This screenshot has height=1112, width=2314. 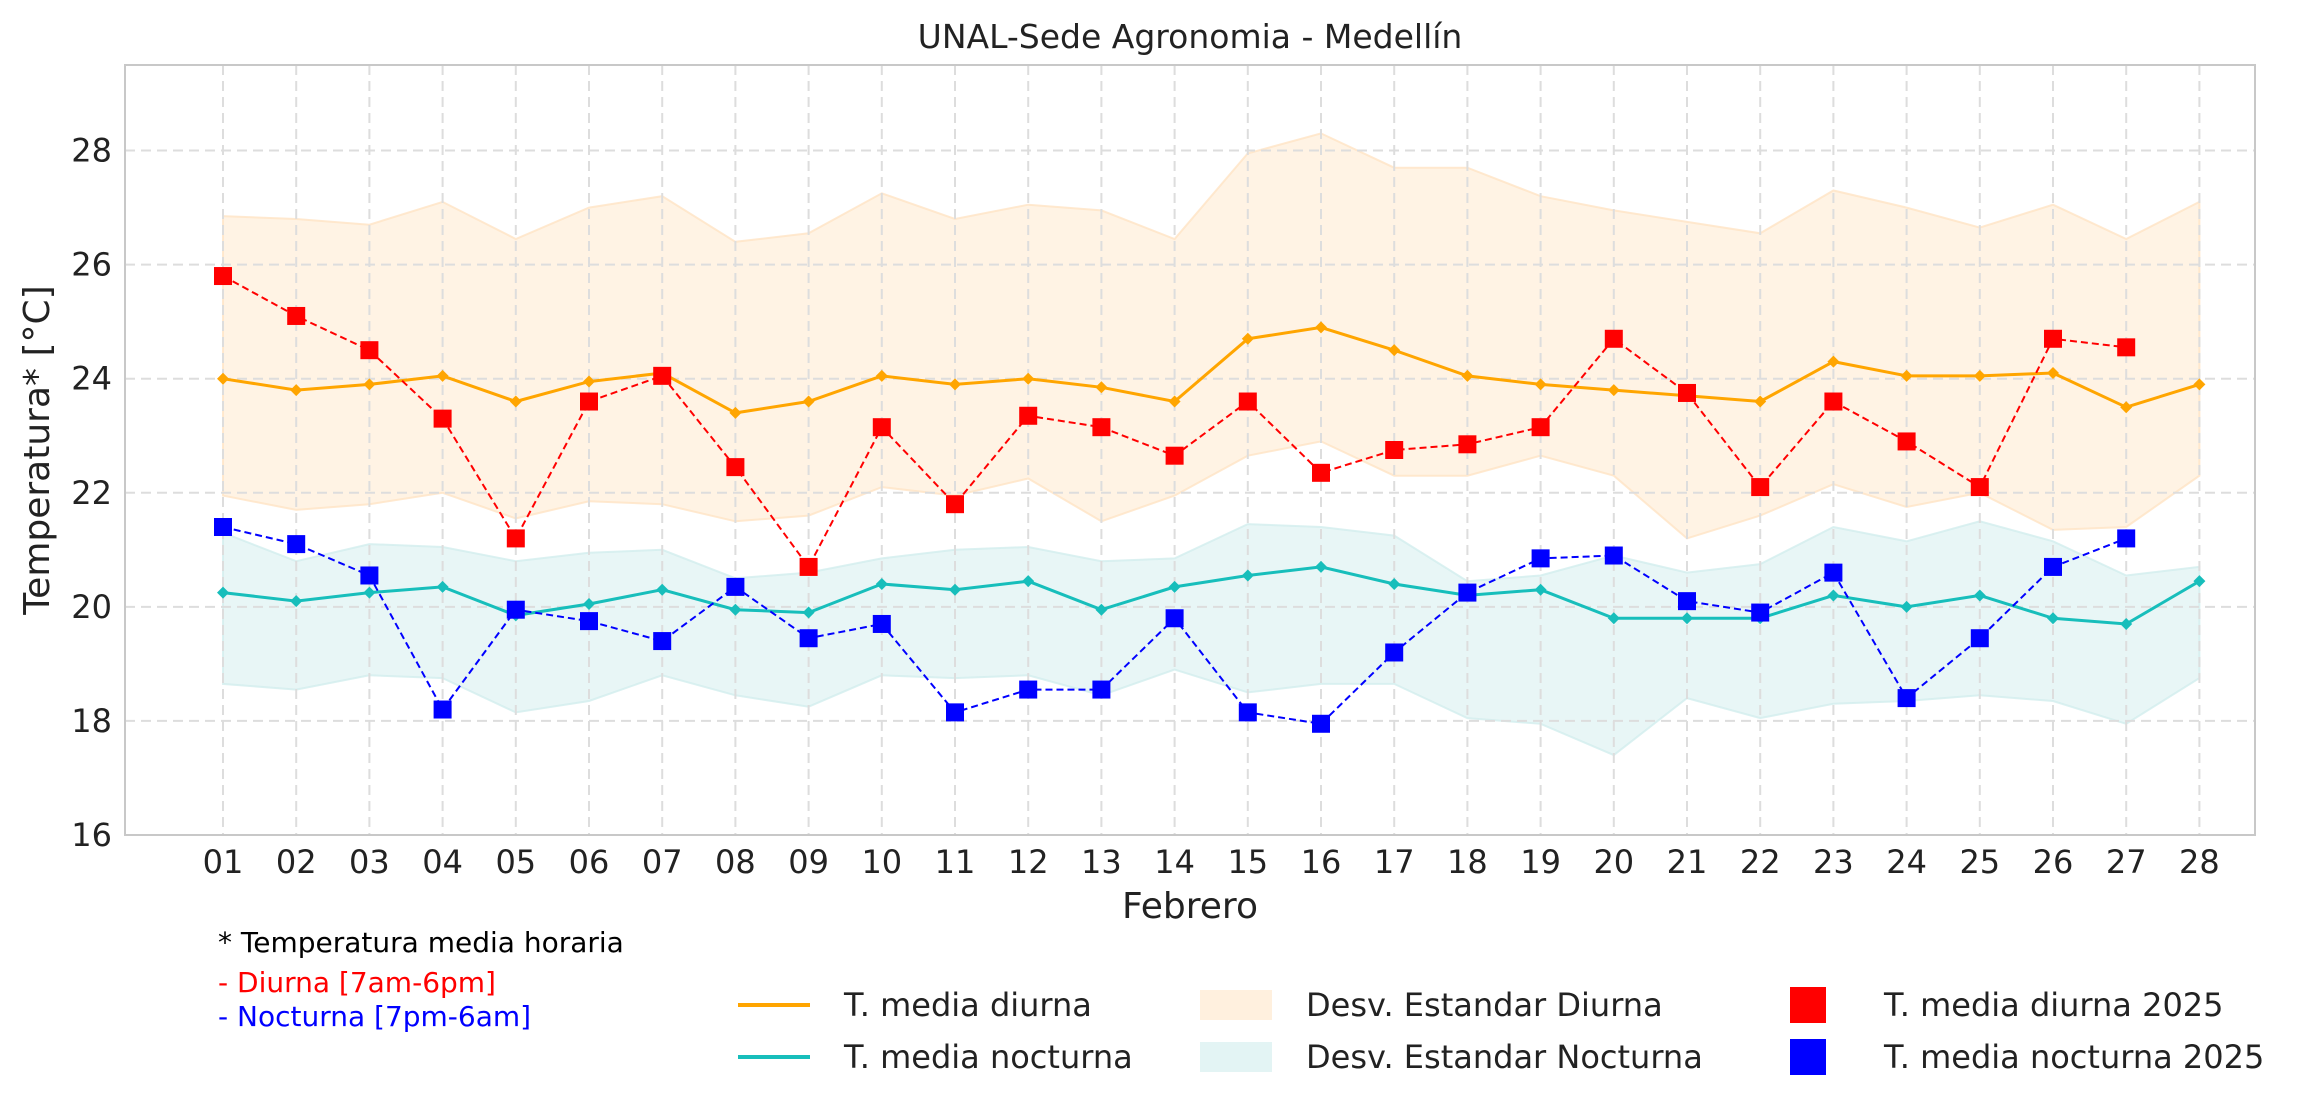 What do you see at coordinates (421, 942) in the screenshot?
I see `note-hourly-mean: * Temperatura media horaria` at bounding box center [421, 942].